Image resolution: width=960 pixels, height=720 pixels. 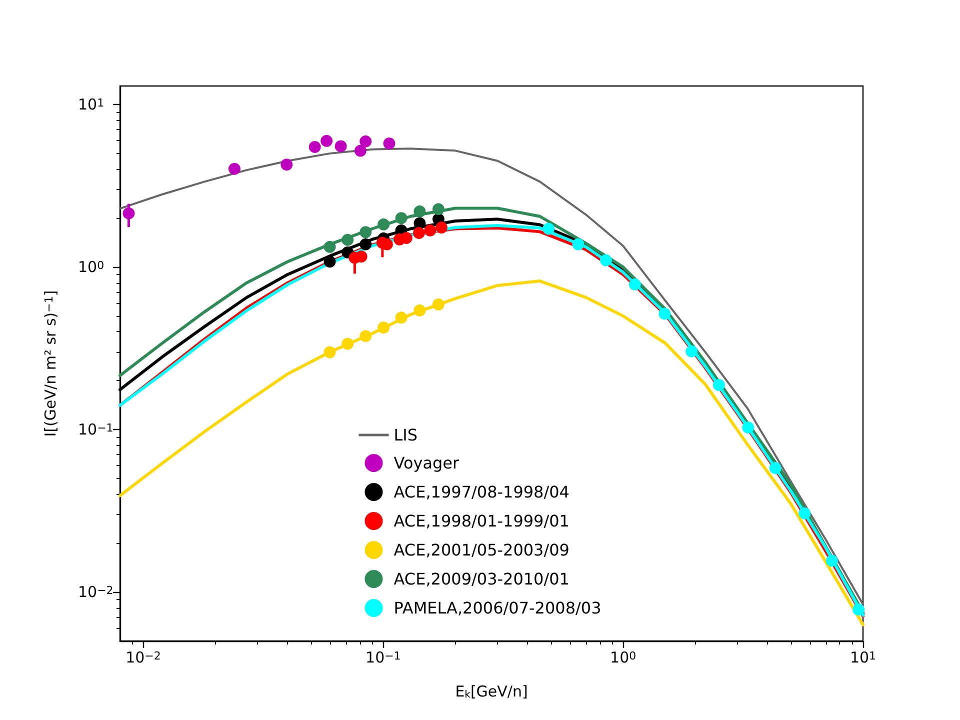 What do you see at coordinates (482, 492) in the screenshot?
I see `legend-label: ACE,1997/08-1998/04` at bounding box center [482, 492].